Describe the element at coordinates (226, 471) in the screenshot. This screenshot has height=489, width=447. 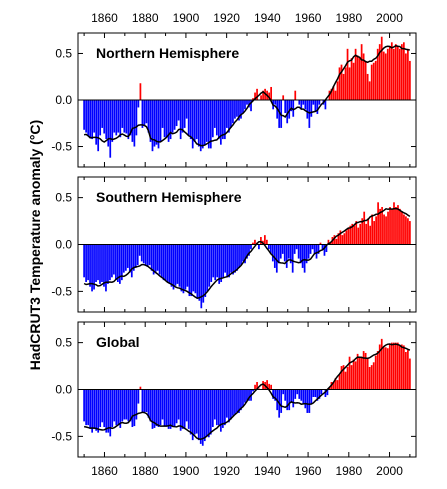
I see `x-tick-label: 1920` at that location.